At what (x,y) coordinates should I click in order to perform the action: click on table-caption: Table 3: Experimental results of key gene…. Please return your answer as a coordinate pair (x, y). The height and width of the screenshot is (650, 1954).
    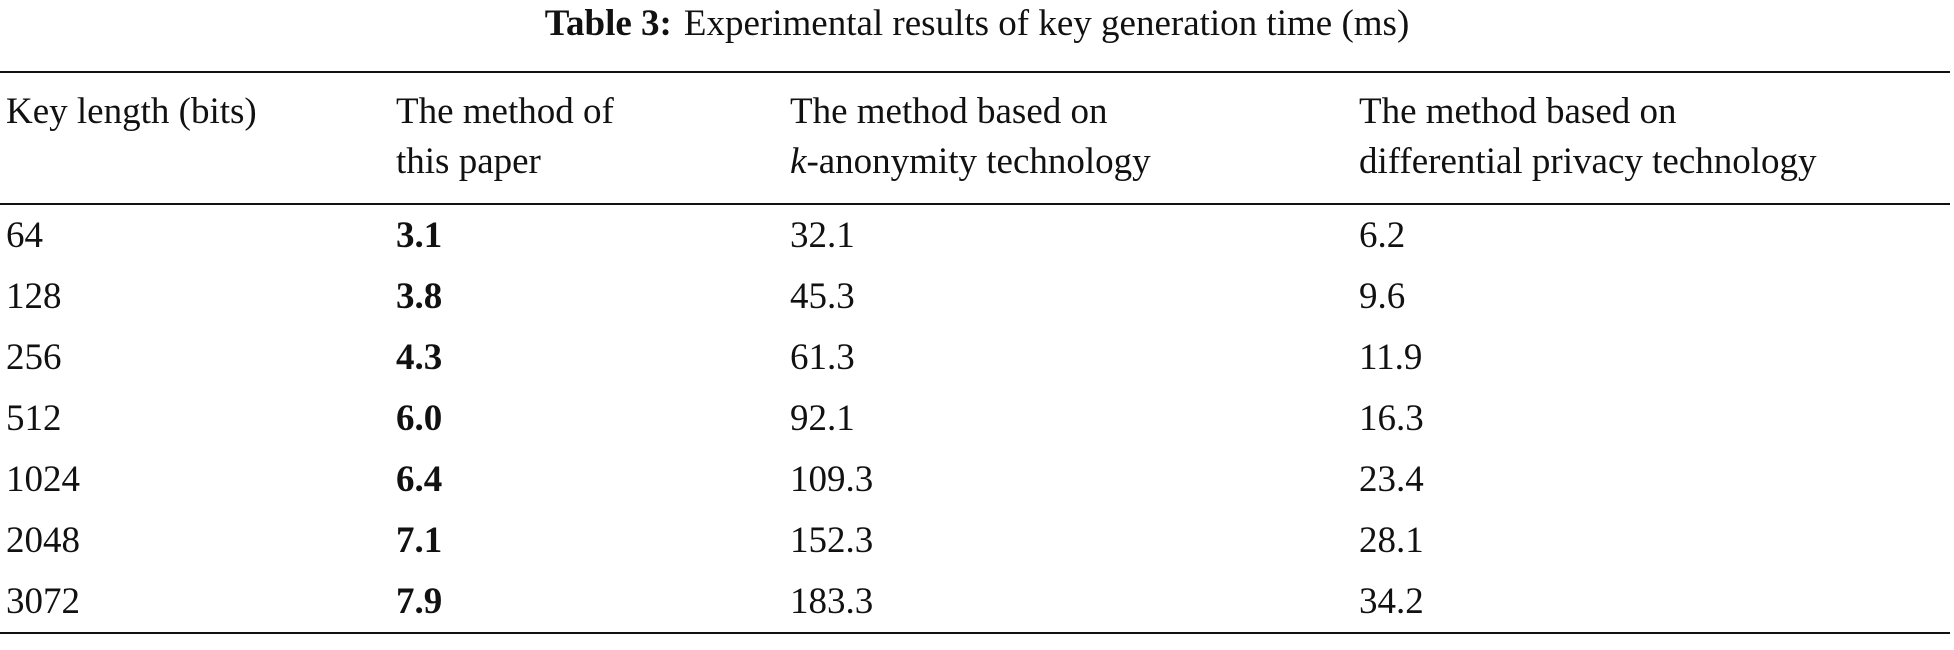
    Looking at the image, I should click on (977, 24).